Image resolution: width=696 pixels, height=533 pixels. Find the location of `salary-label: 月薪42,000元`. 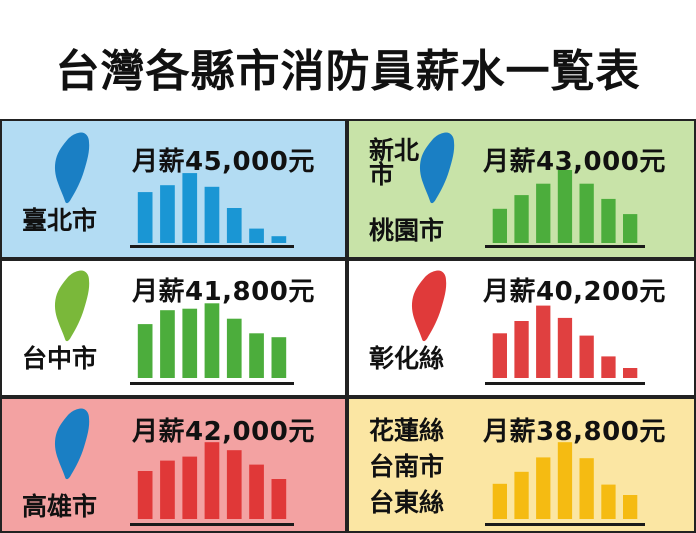

salary-label: 月薪42,000元 is located at coordinates (223, 432).